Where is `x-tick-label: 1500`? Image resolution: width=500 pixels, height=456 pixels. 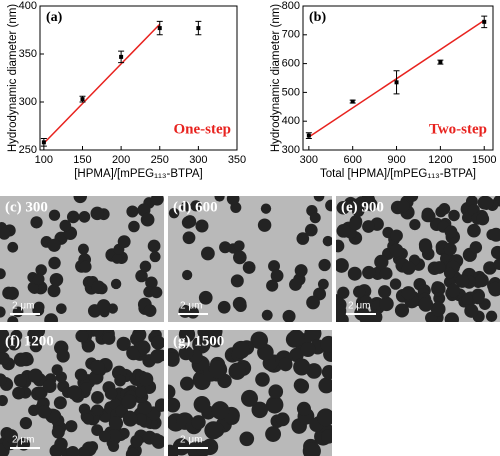 x-tick-label: 1500 is located at coordinates (484, 160).